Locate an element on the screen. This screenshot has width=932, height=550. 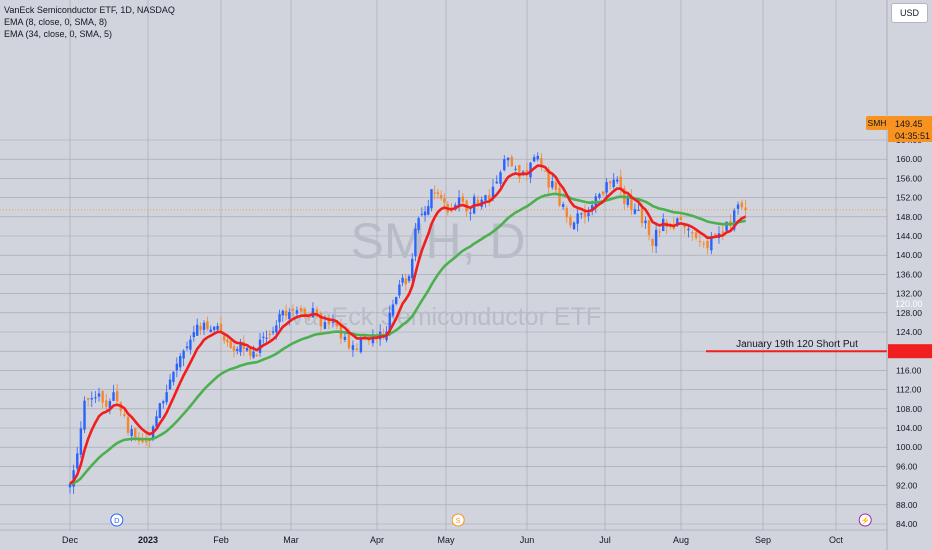
symbol-title: VanEck Semiconductor ETF, 1D, NASDAQ is located at coordinates (89, 10).